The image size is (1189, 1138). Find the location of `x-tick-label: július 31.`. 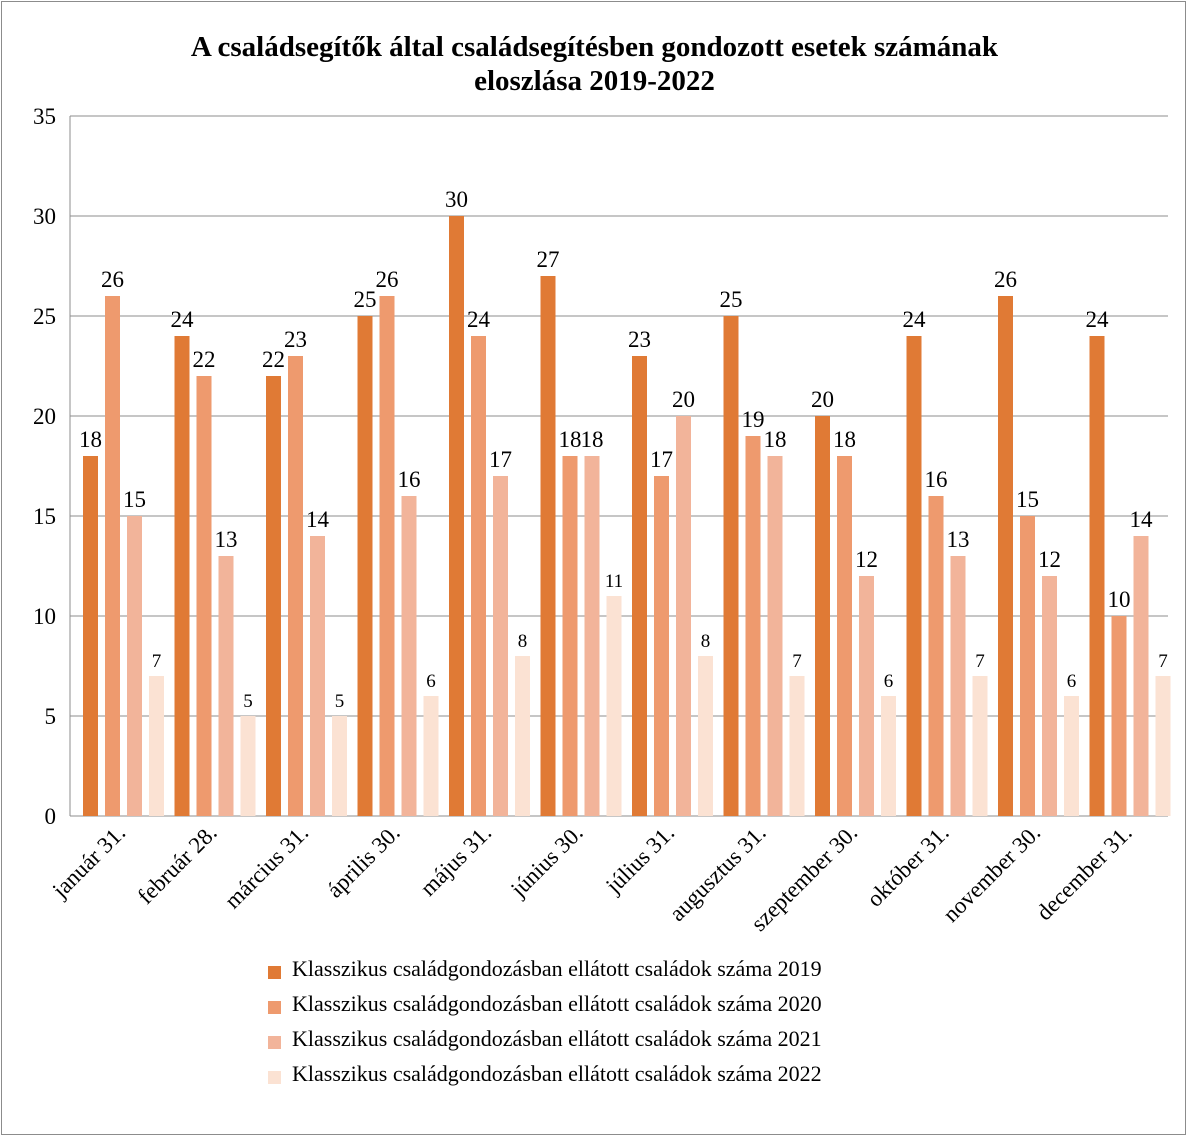

x-tick-label: július 31. is located at coordinates (639, 859).